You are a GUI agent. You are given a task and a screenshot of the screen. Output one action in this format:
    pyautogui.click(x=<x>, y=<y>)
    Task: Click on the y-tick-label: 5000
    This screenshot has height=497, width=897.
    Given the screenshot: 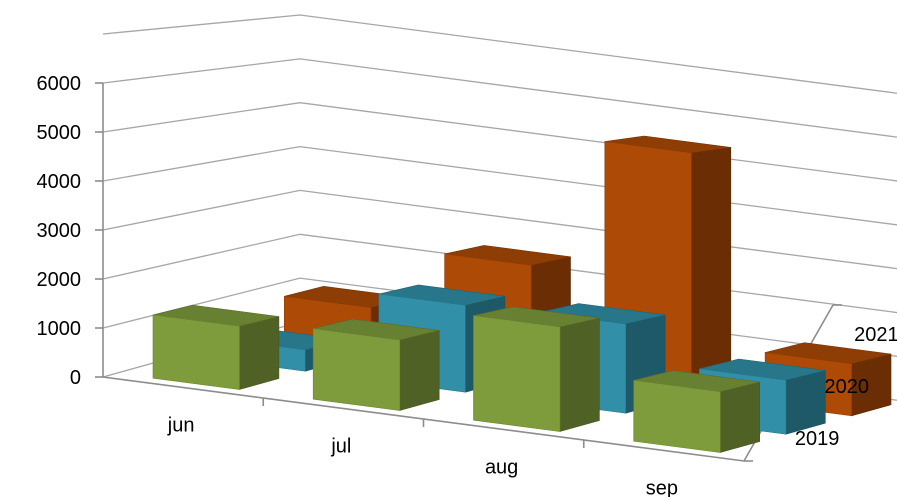 What is the action you would take?
    pyautogui.click(x=59, y=133)
    